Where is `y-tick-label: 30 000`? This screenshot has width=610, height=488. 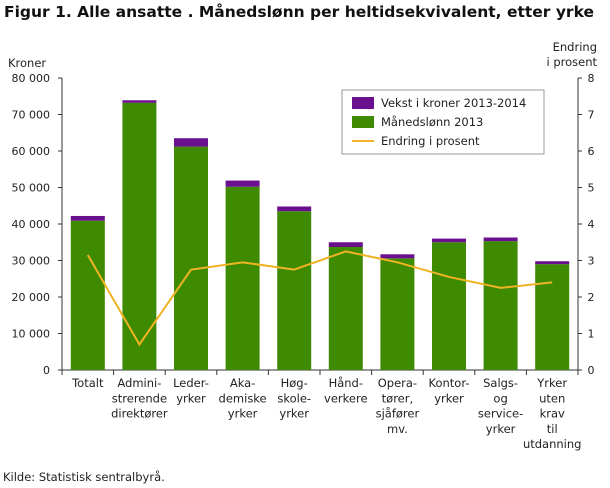 y-tick-label: 30 000 is located at coordinates (31, 261).